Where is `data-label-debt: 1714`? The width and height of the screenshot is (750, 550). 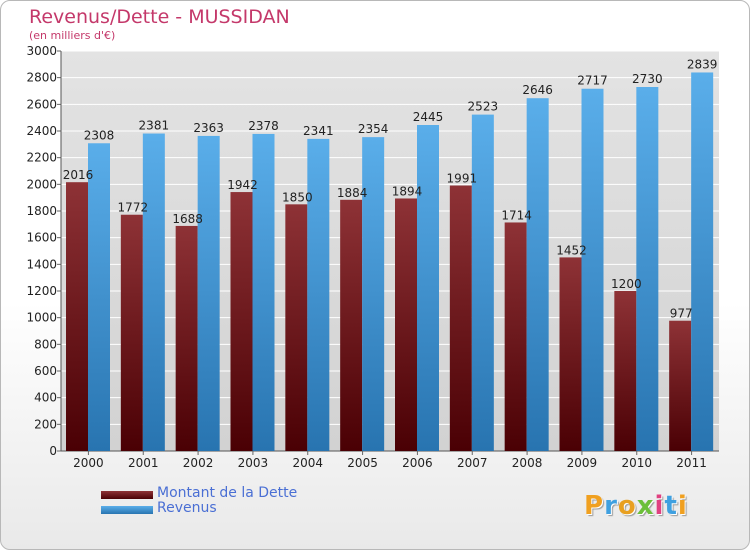 data-label-debt: 1714 is located at coordinates (516, 215).